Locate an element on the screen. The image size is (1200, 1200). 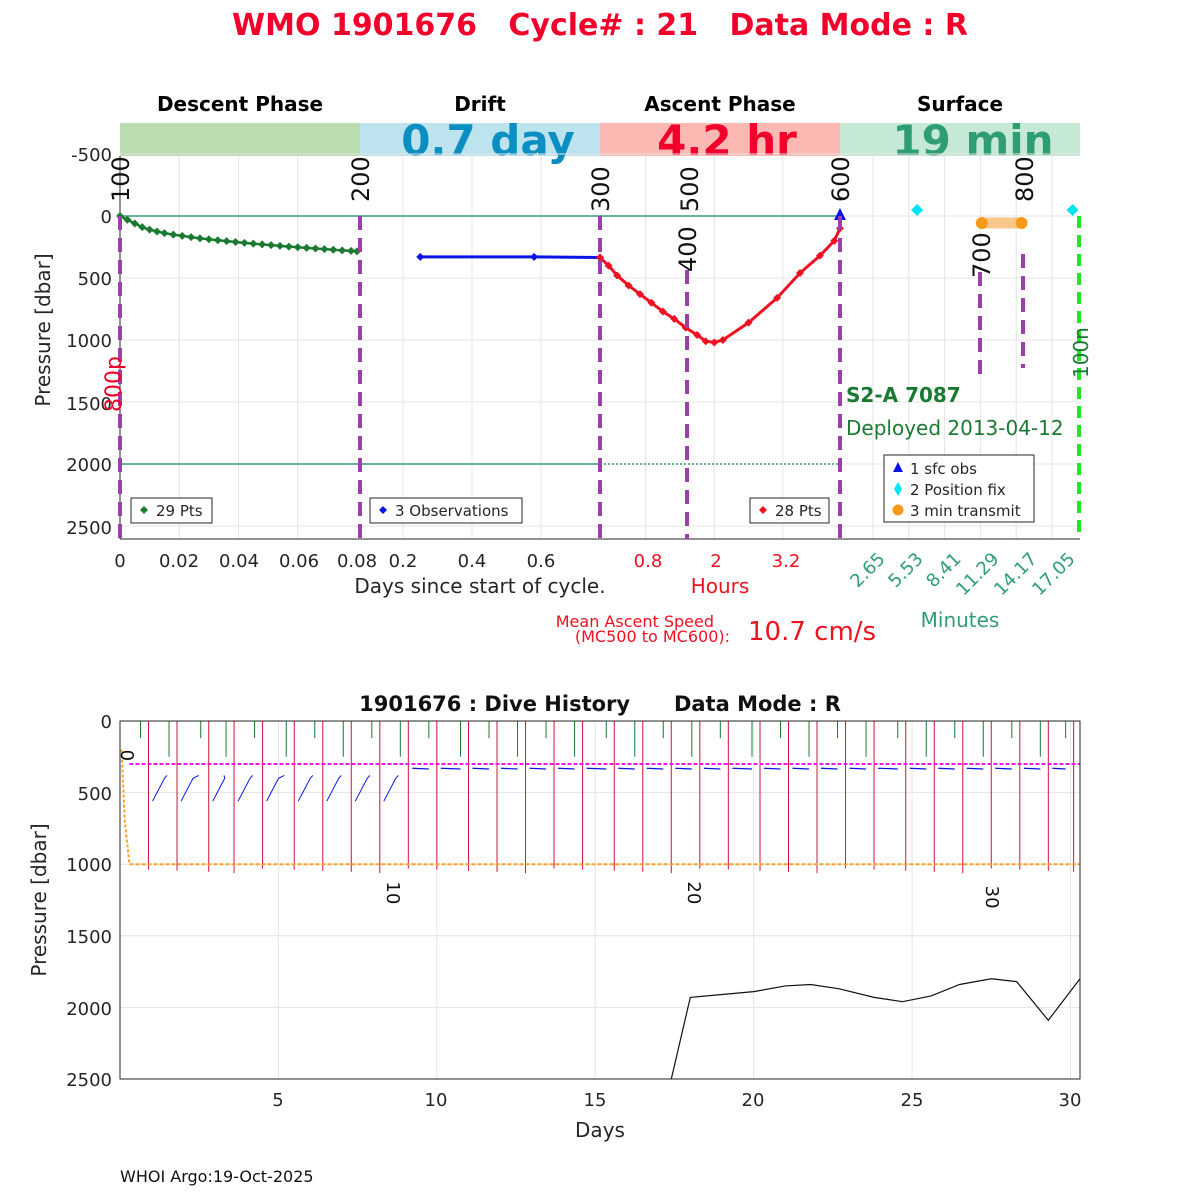
dive-history-x-ticks: 5 10 15 20 25 30 is located at coordinates (676, 1100).